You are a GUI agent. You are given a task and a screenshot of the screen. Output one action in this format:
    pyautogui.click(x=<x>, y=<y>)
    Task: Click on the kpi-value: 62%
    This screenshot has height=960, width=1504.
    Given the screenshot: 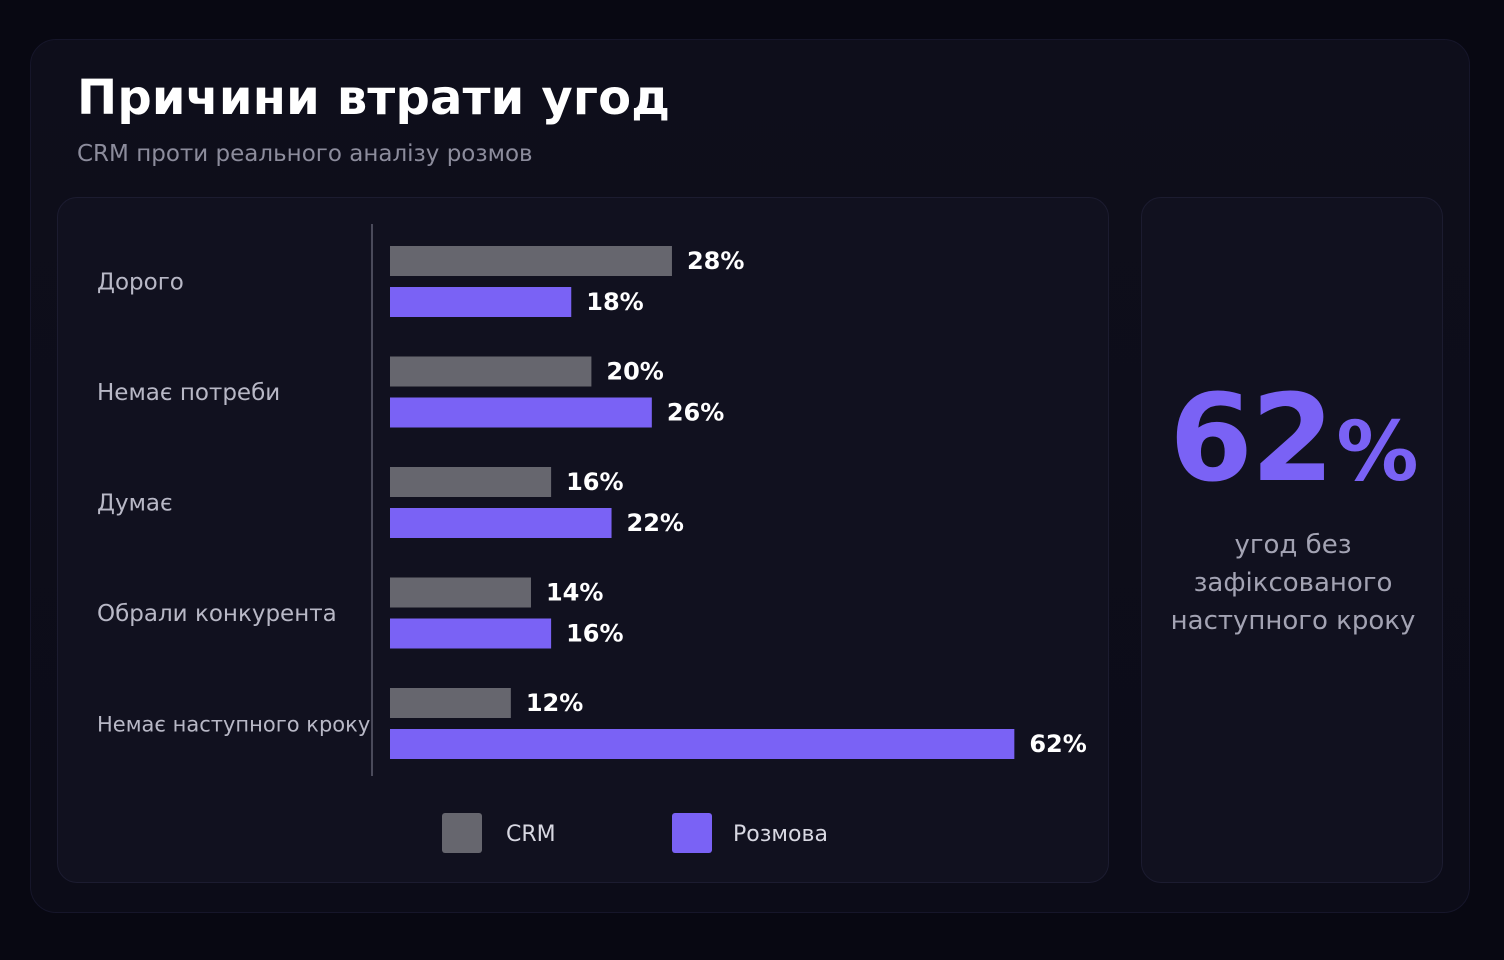 What is the action you would take?
    pyautogui.click(x=1293, y=446)
    